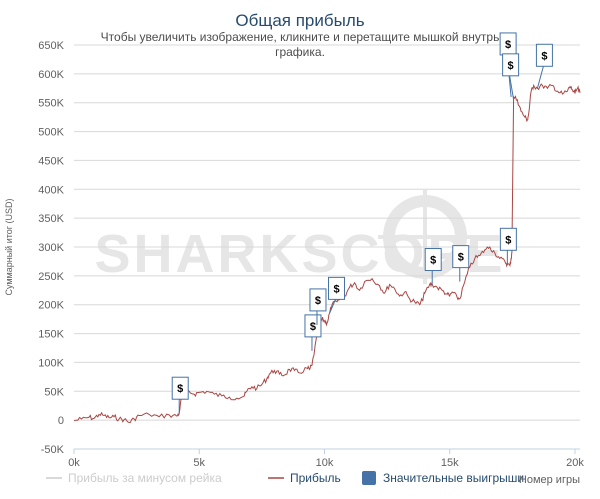  I want to click on x-tick-label: 5k, so click(199, 463).